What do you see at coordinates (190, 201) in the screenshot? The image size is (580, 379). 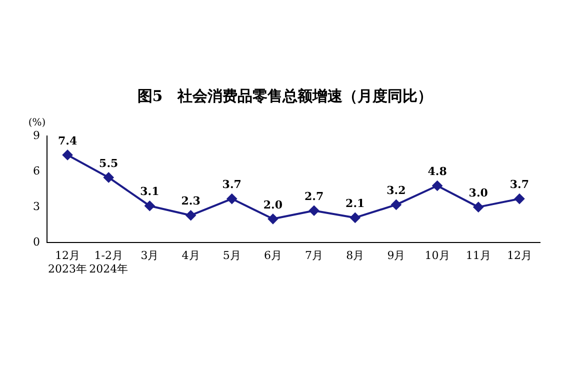 I see `data-label: 2.3` at bounding box center [190, 201].